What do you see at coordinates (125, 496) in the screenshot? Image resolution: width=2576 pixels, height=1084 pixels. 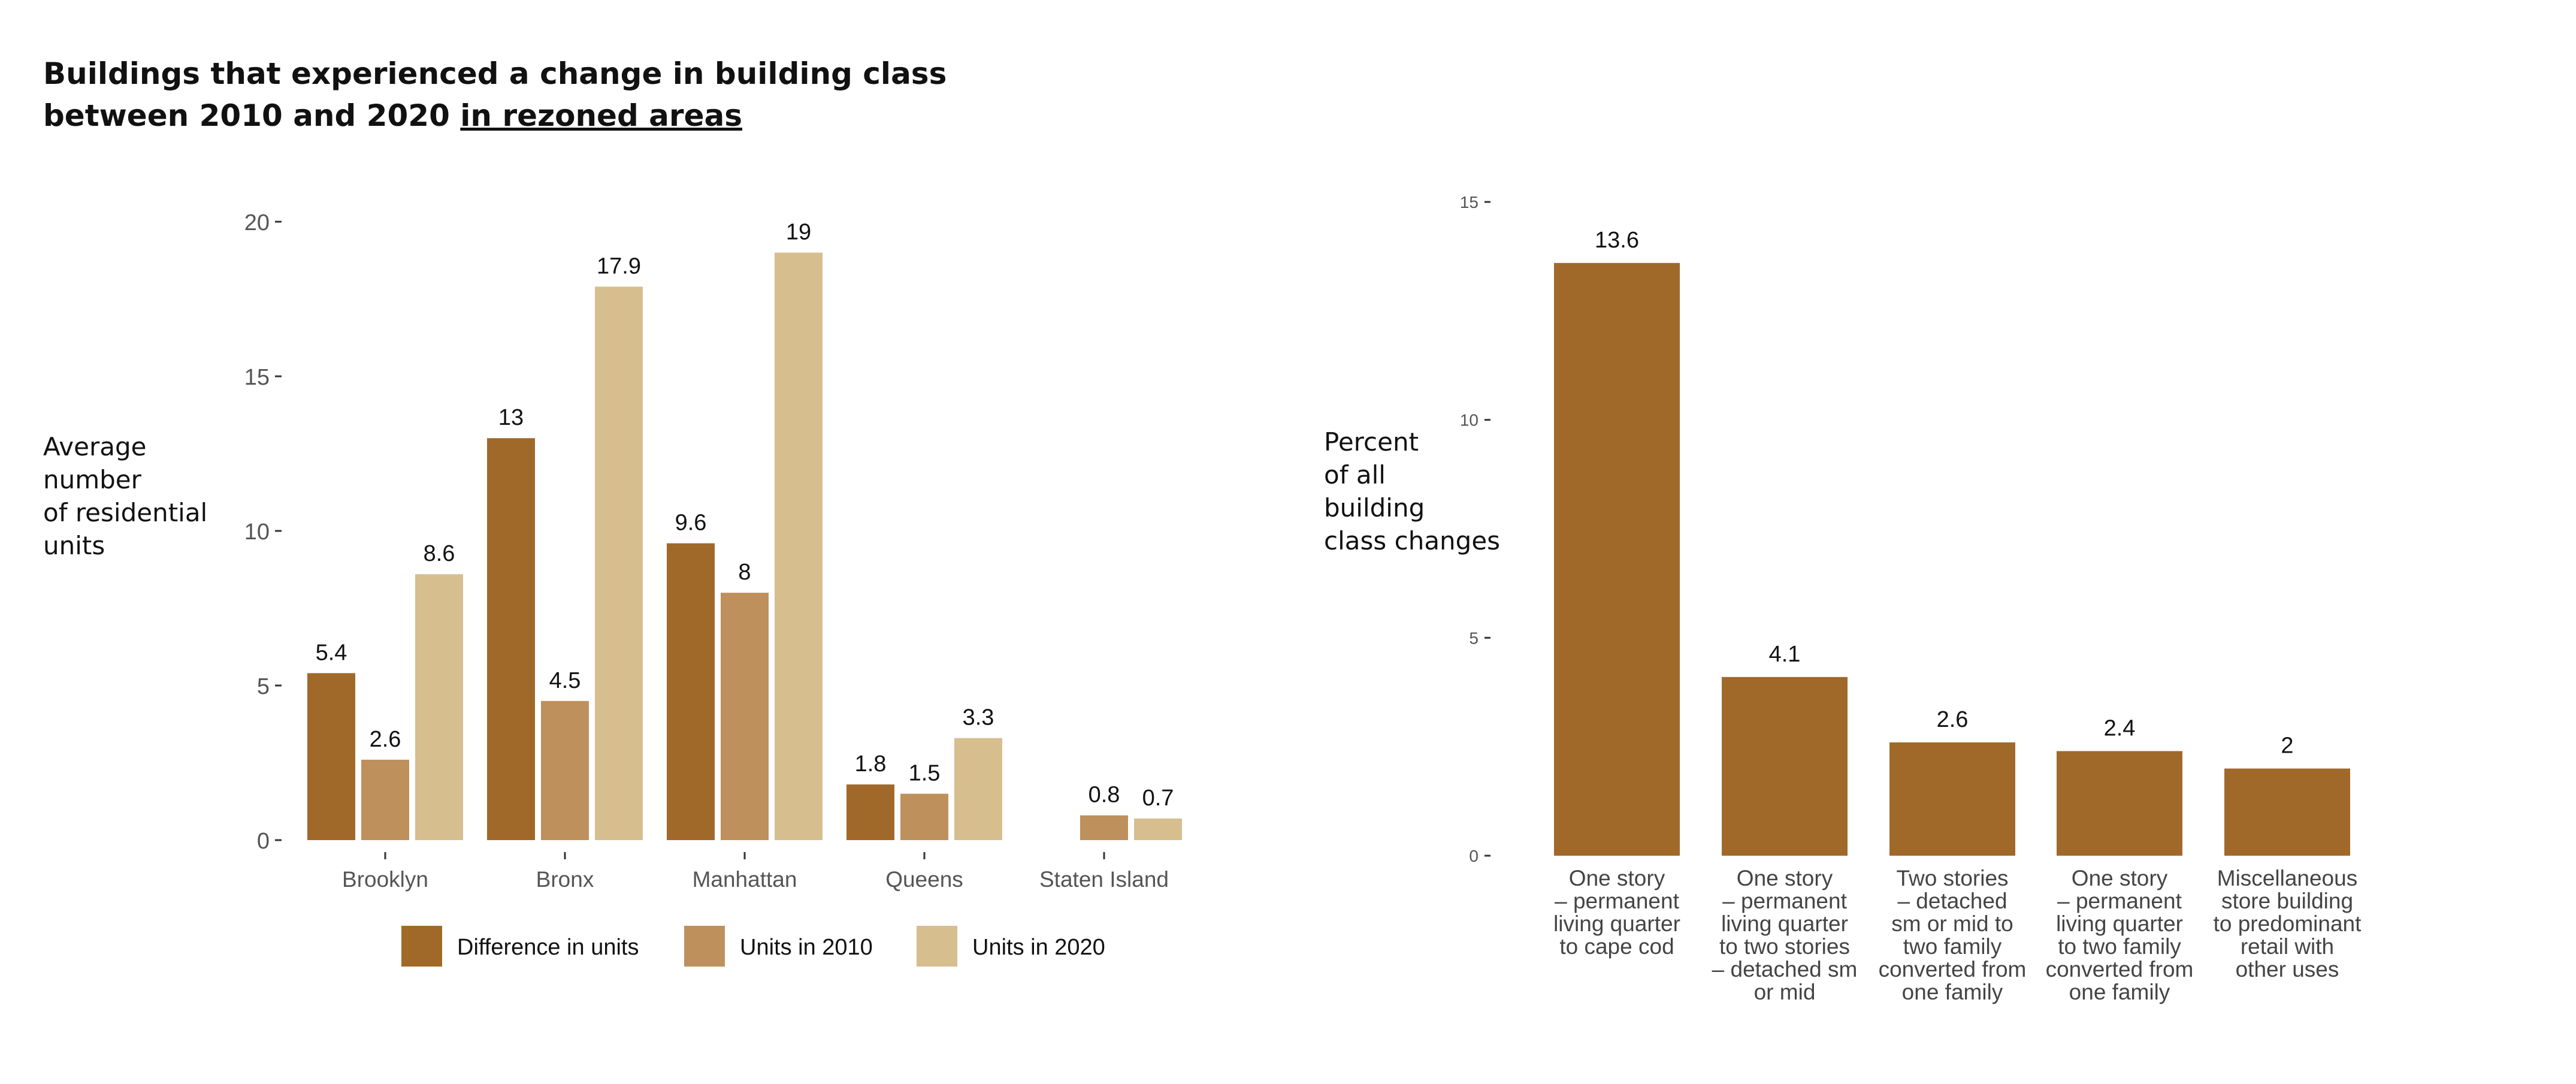 I see `left-chart-y-axis-label: Average number of residential units` at bounding box center [125, 496].